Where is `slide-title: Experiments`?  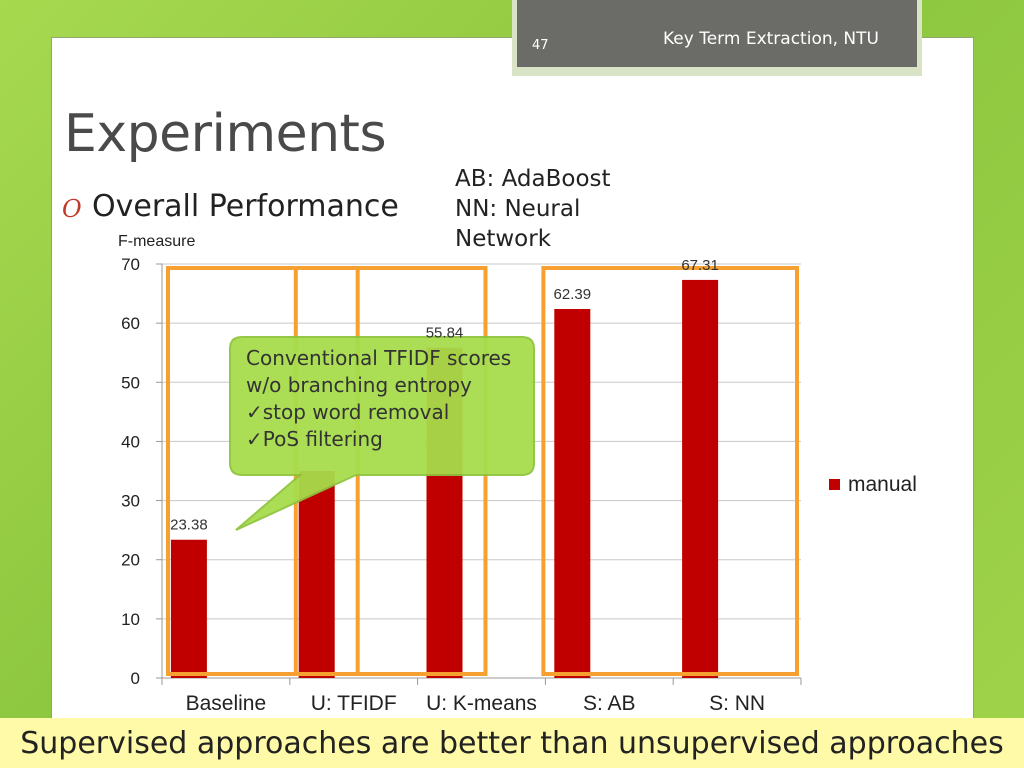 slide-title: Experiments is located at coordinates (225, 134).